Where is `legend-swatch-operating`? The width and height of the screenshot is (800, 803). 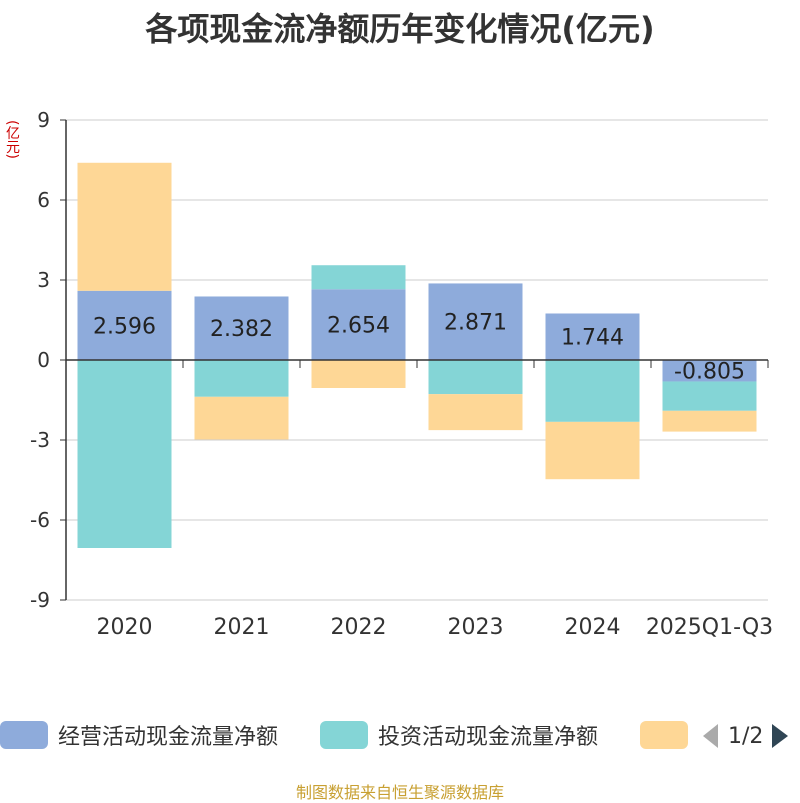 legend-swatch-operating is located at coordinates (24, 735).